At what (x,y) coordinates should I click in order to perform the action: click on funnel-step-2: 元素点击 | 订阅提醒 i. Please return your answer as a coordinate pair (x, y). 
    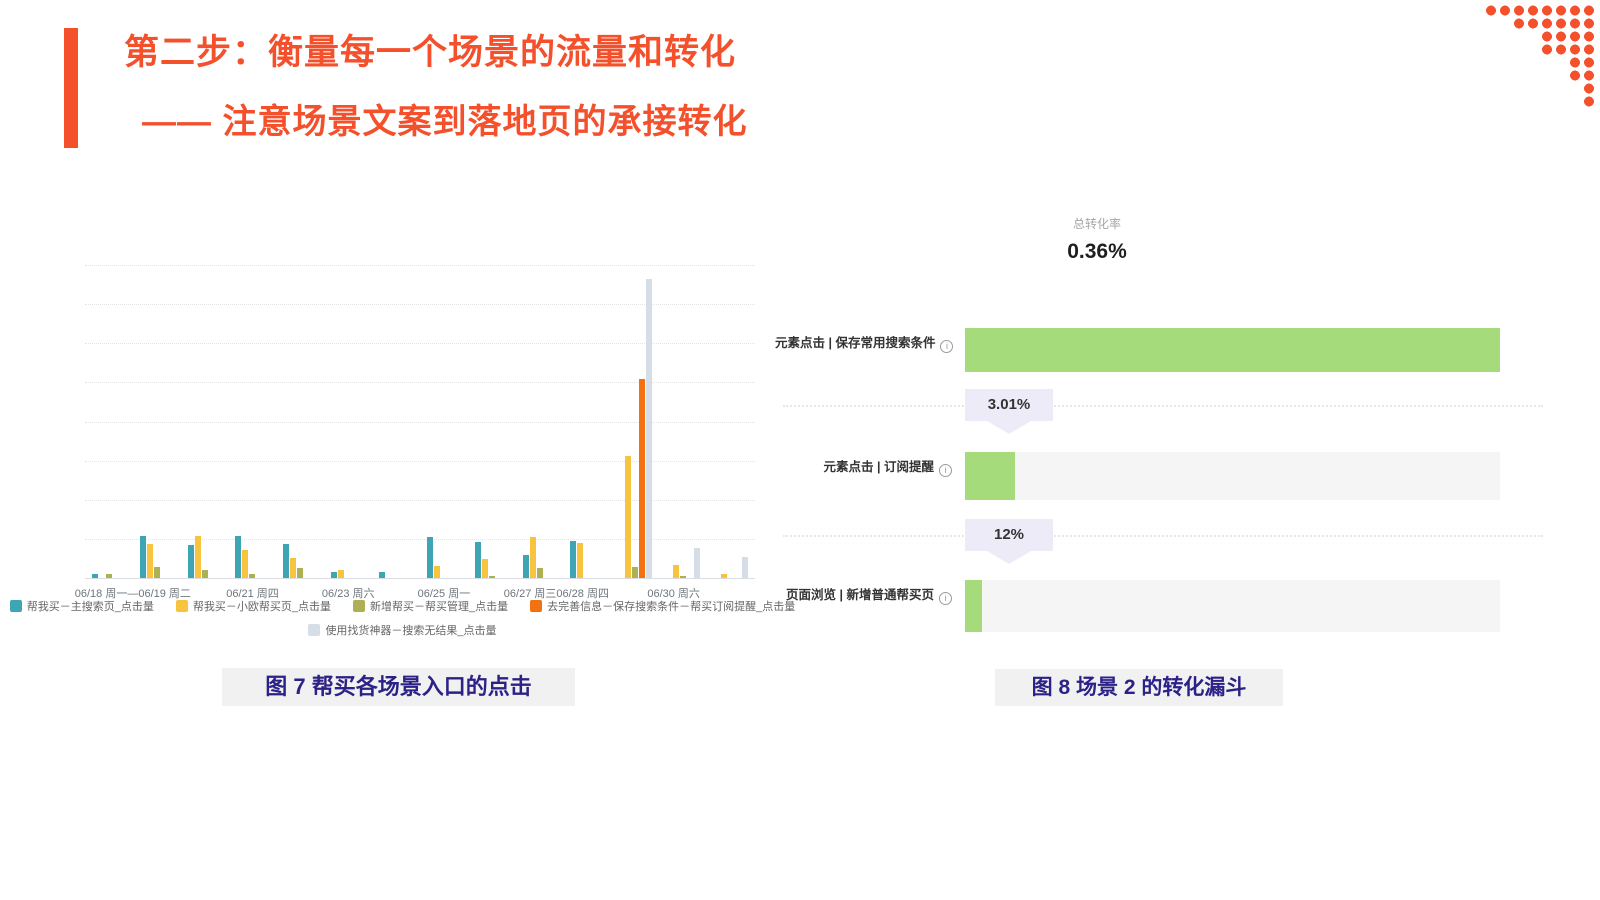
    Looking at the image, I should click on (1162, 476).